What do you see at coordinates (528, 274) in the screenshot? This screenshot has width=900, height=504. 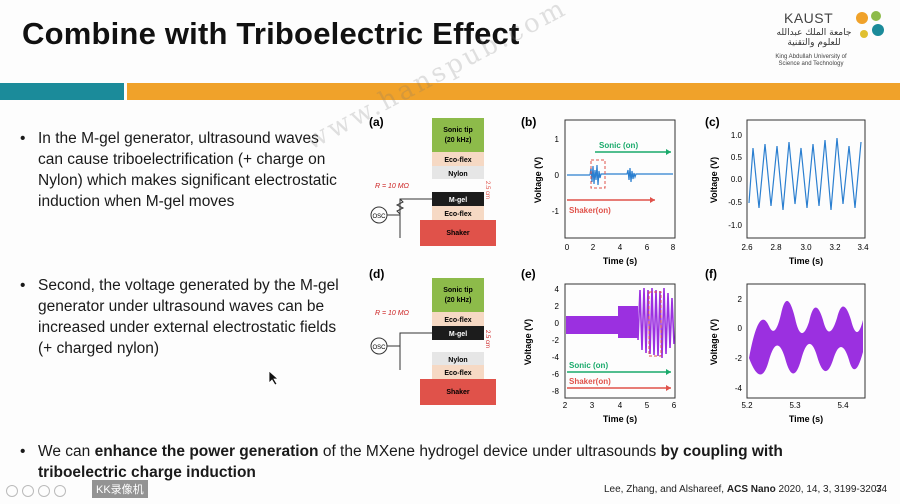 I see `panel-label-e: (e)` at bounding box center [528, 274].